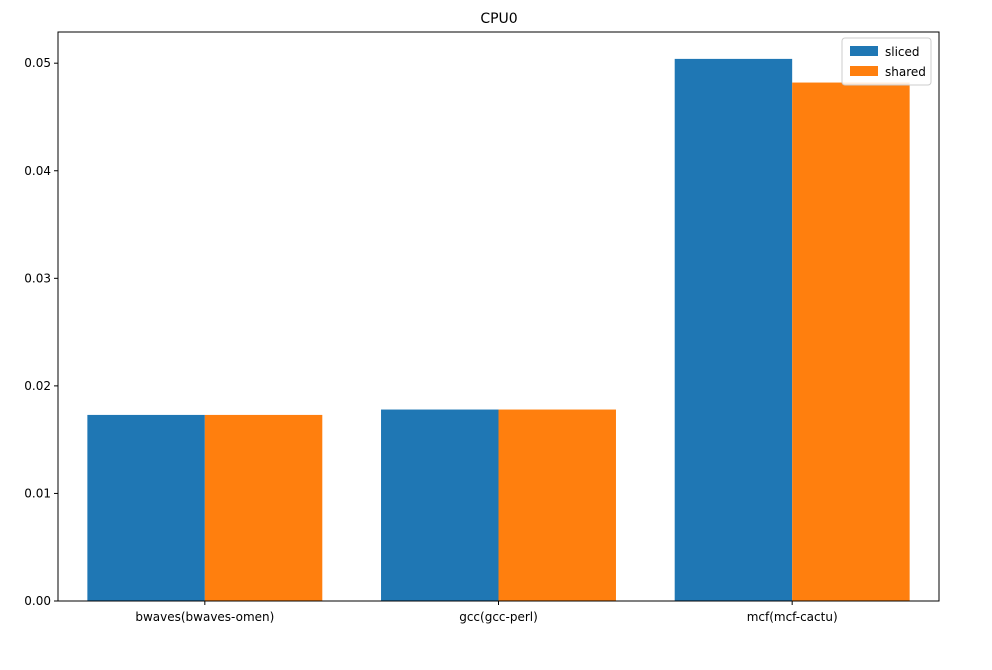  I want to click on x-tick-label: gcc(gcc-perl), so click(498, 617).